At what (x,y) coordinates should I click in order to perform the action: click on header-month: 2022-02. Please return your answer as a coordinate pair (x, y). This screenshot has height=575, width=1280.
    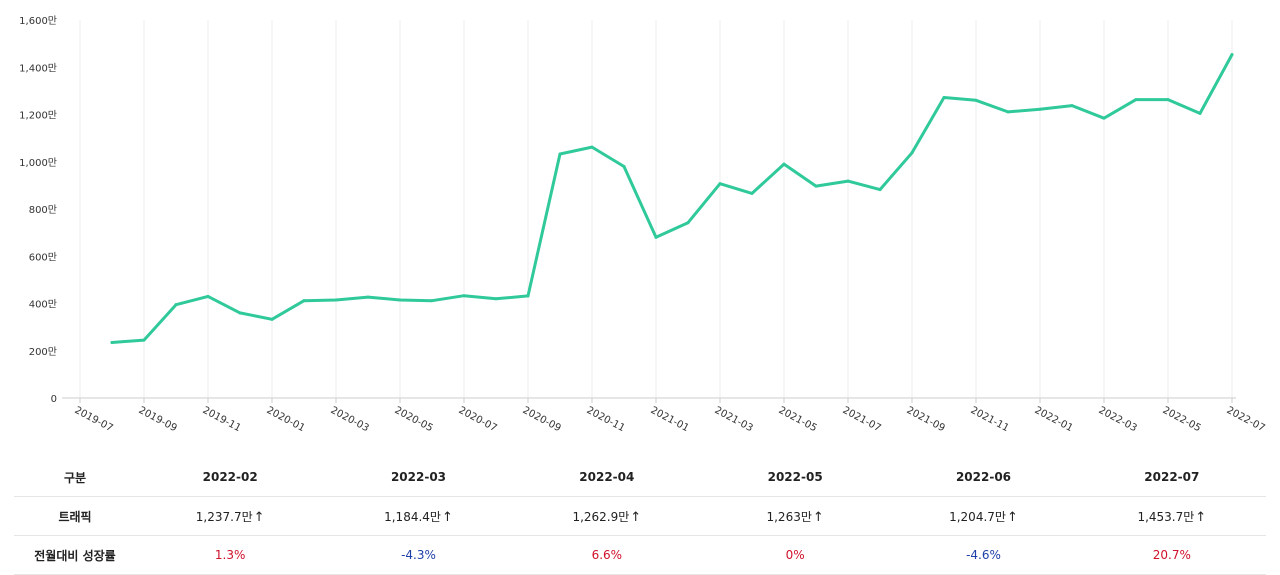
    Looking at the image, I should click on (230, 477).